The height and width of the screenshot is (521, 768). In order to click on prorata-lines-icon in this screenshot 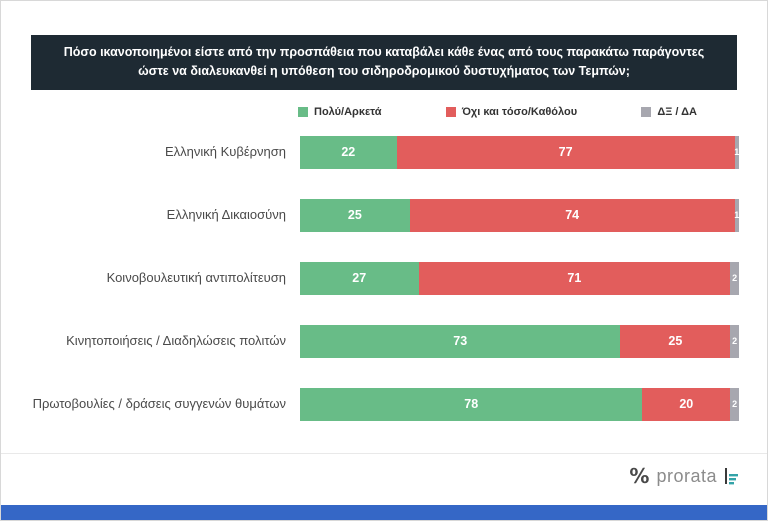, I will do `click(731, 476)`.